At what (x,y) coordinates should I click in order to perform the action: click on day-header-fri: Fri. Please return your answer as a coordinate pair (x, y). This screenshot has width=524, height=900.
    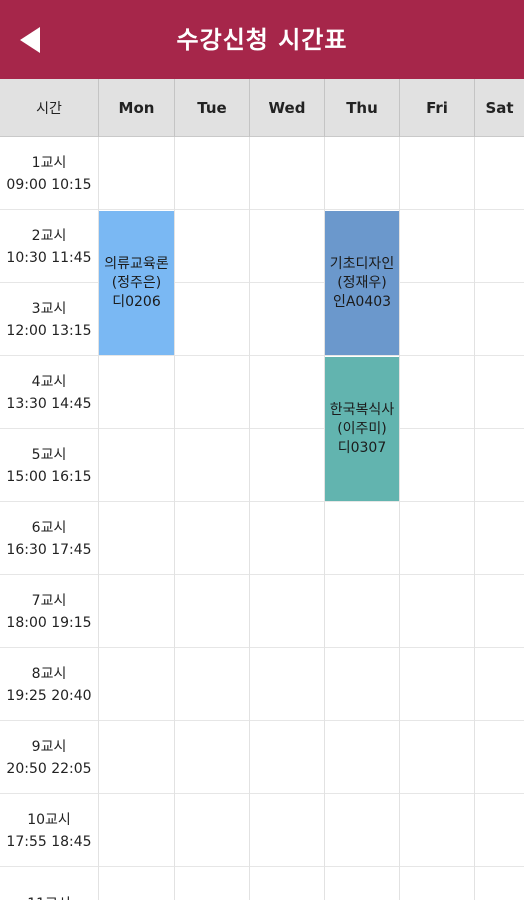
    Looking at the image, I should click on (436, 108).